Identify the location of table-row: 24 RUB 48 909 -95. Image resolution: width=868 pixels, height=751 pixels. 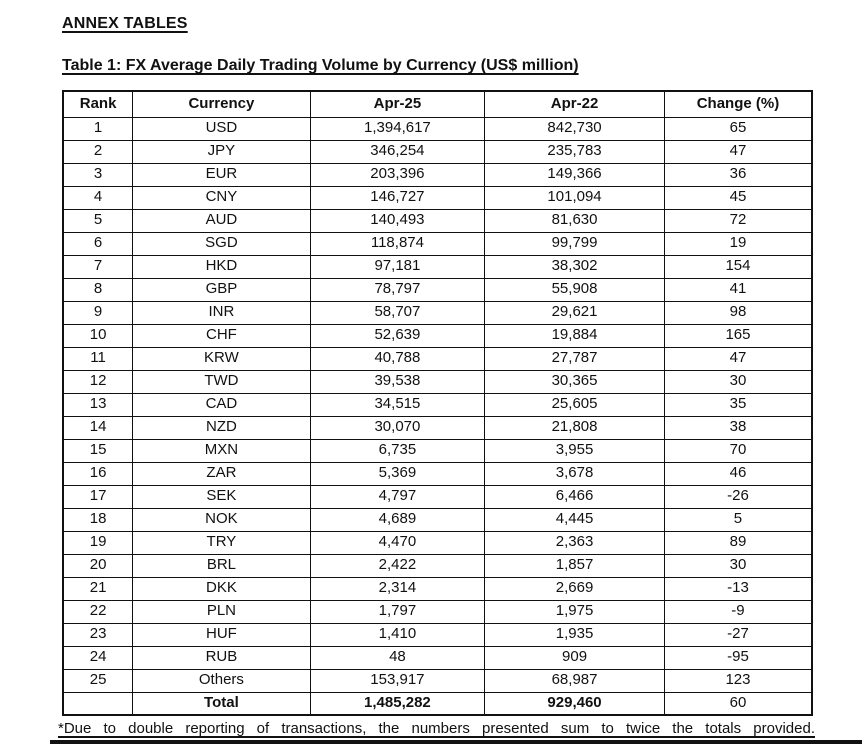
(437, 657).